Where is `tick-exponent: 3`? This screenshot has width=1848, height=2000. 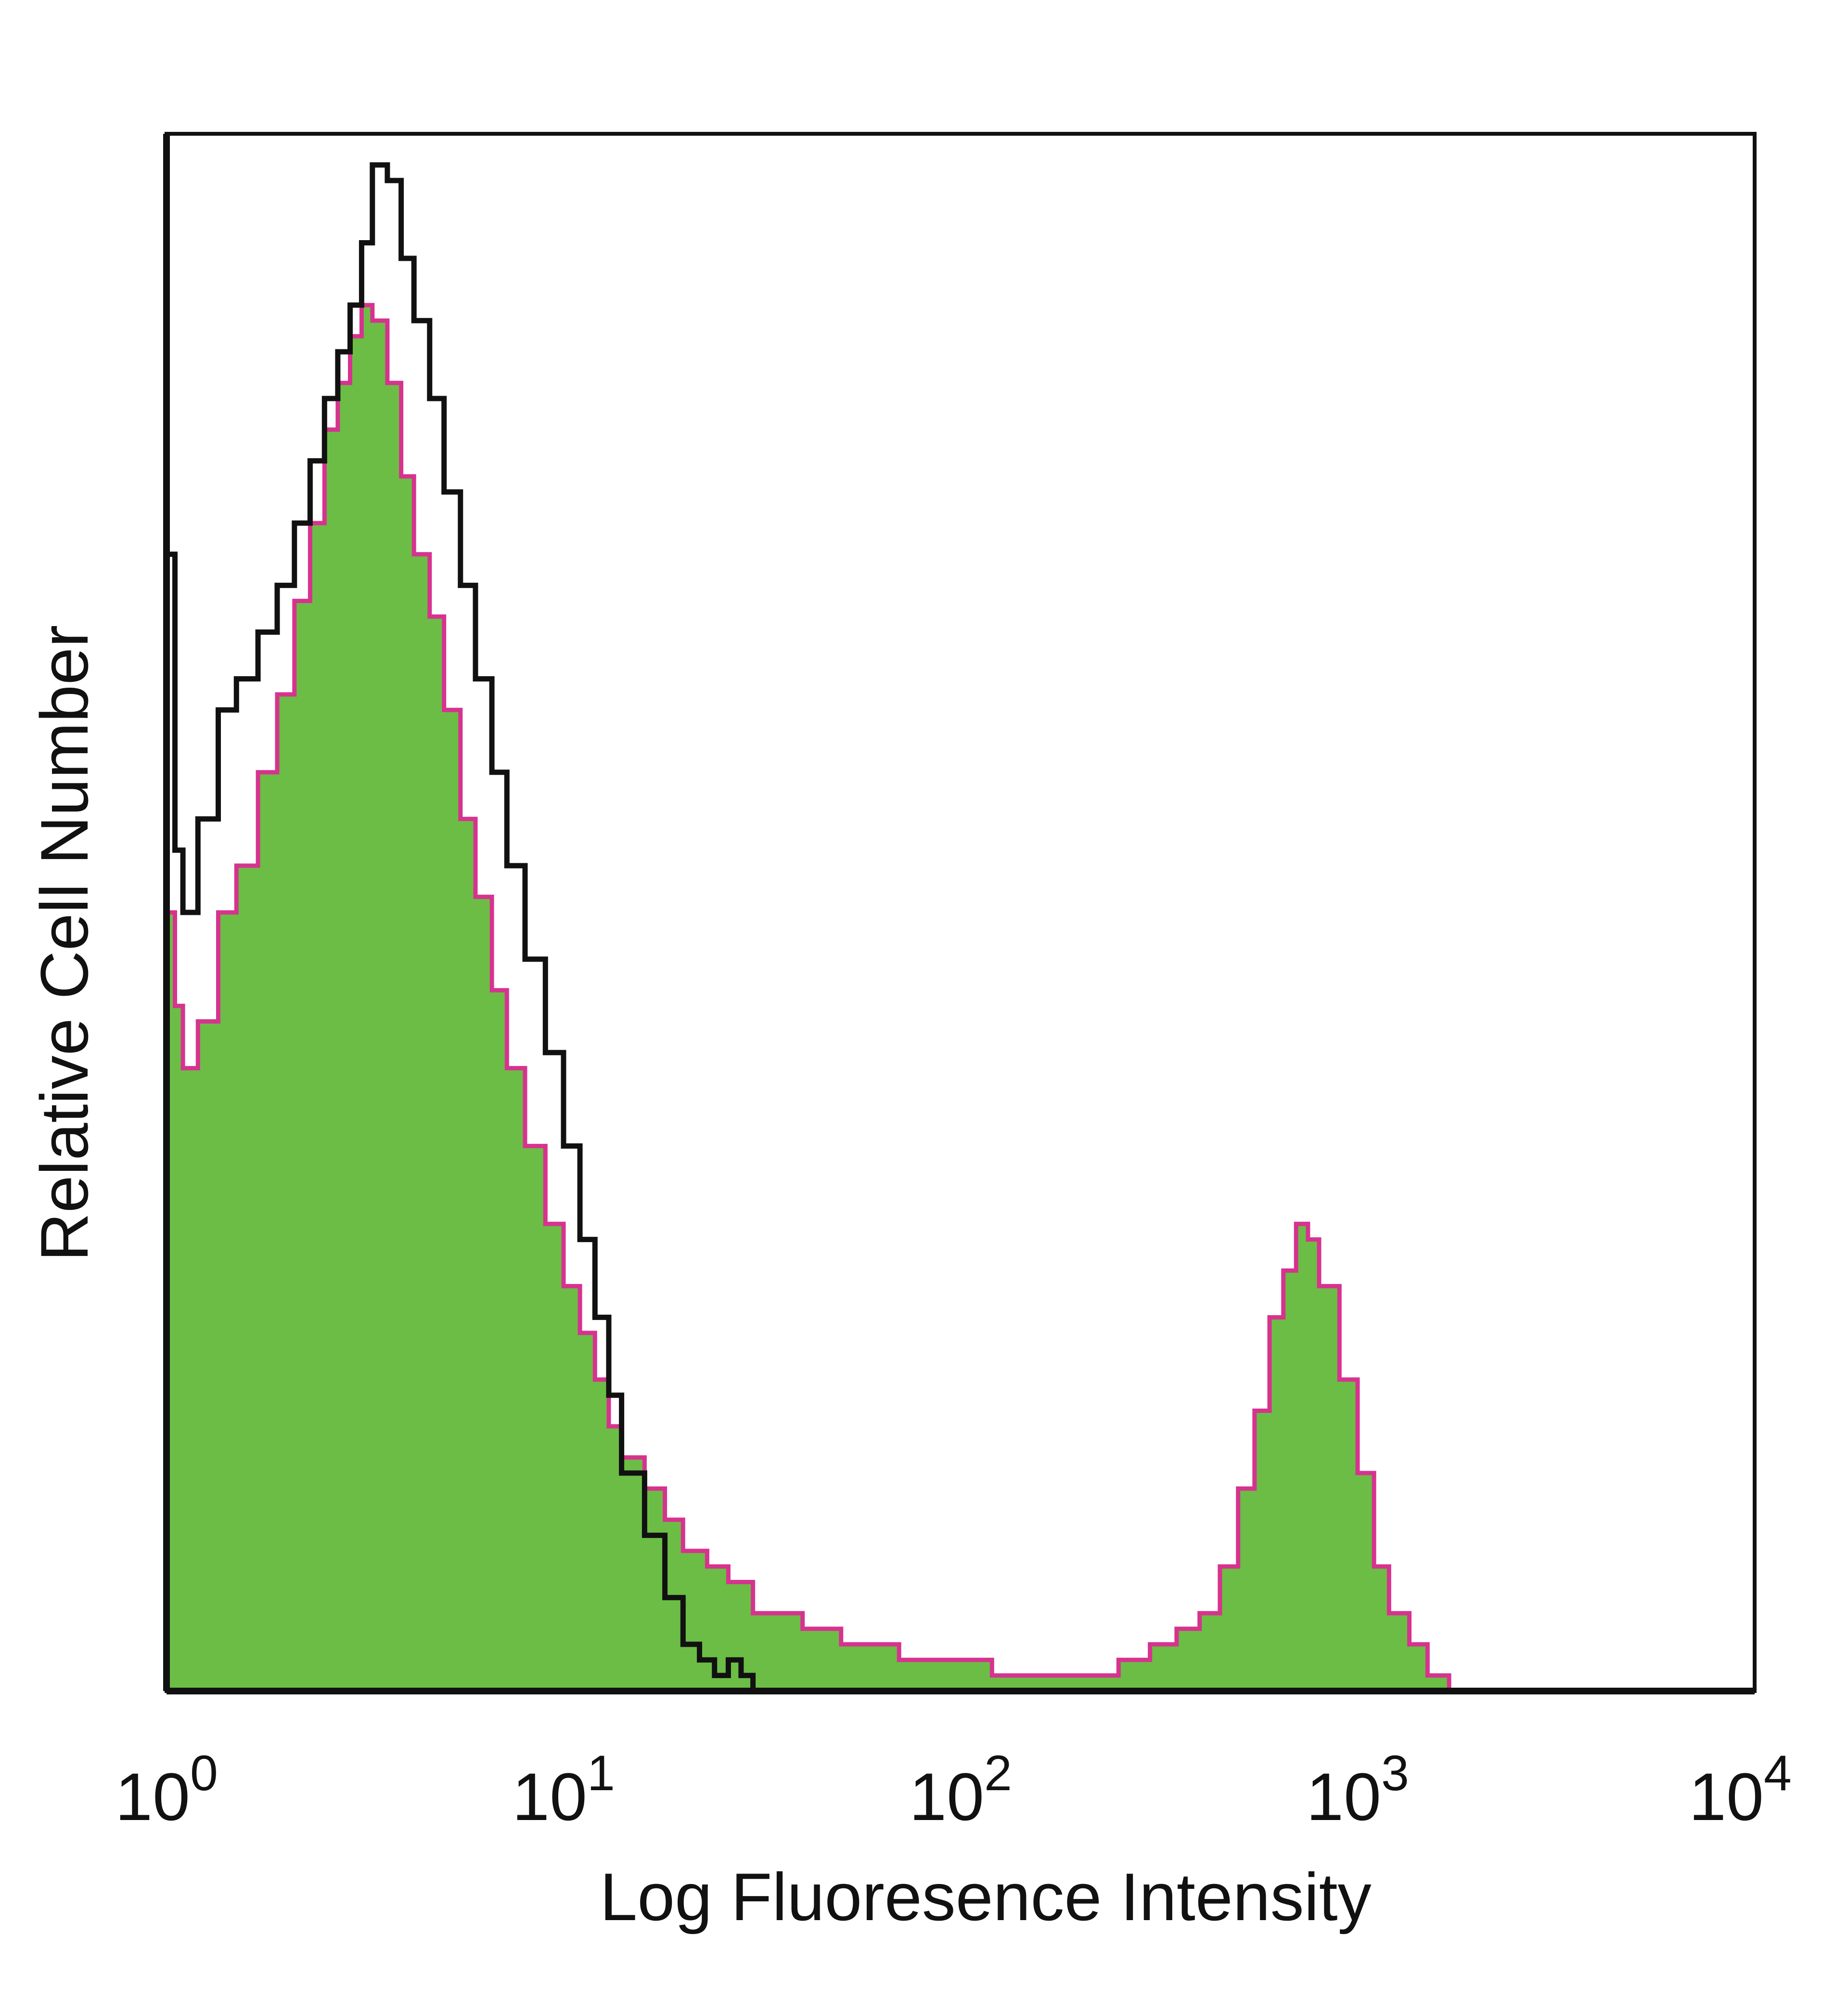 tick-exponent: 3 is located at coordinates (1395, 1773).